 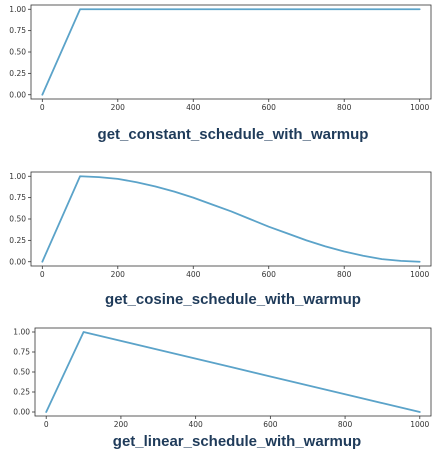 What do you see at coordinates (237, 441) in the screenshot?
I see `chart-title: get_linear_schedule_with_warmup` at bounding box center [237, 441].